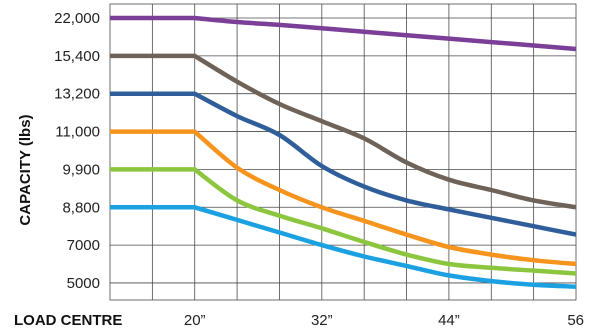 Image resolution: width=589 pixels, height=329 pixels. What do you see at coordinates (195, 320) in the screenshot?
I see `x-tick-label: 20”` at bounding box center [195, 320].